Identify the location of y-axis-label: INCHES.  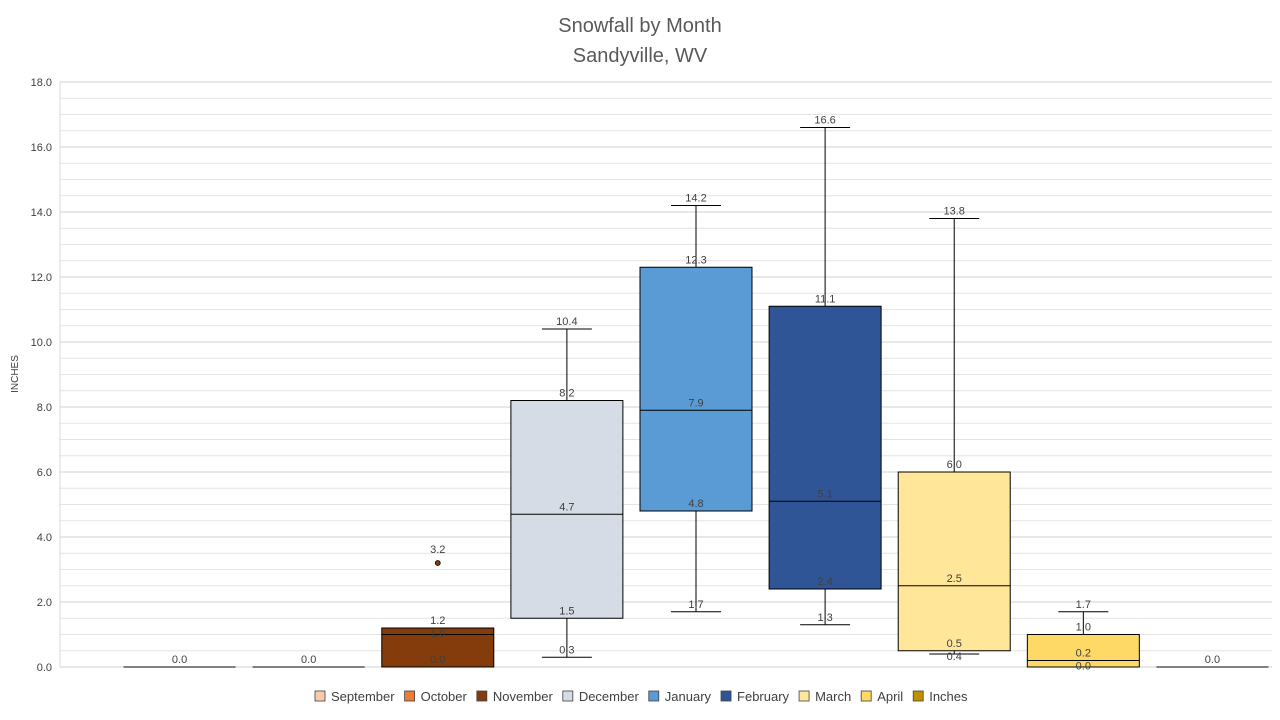
(15, 374).